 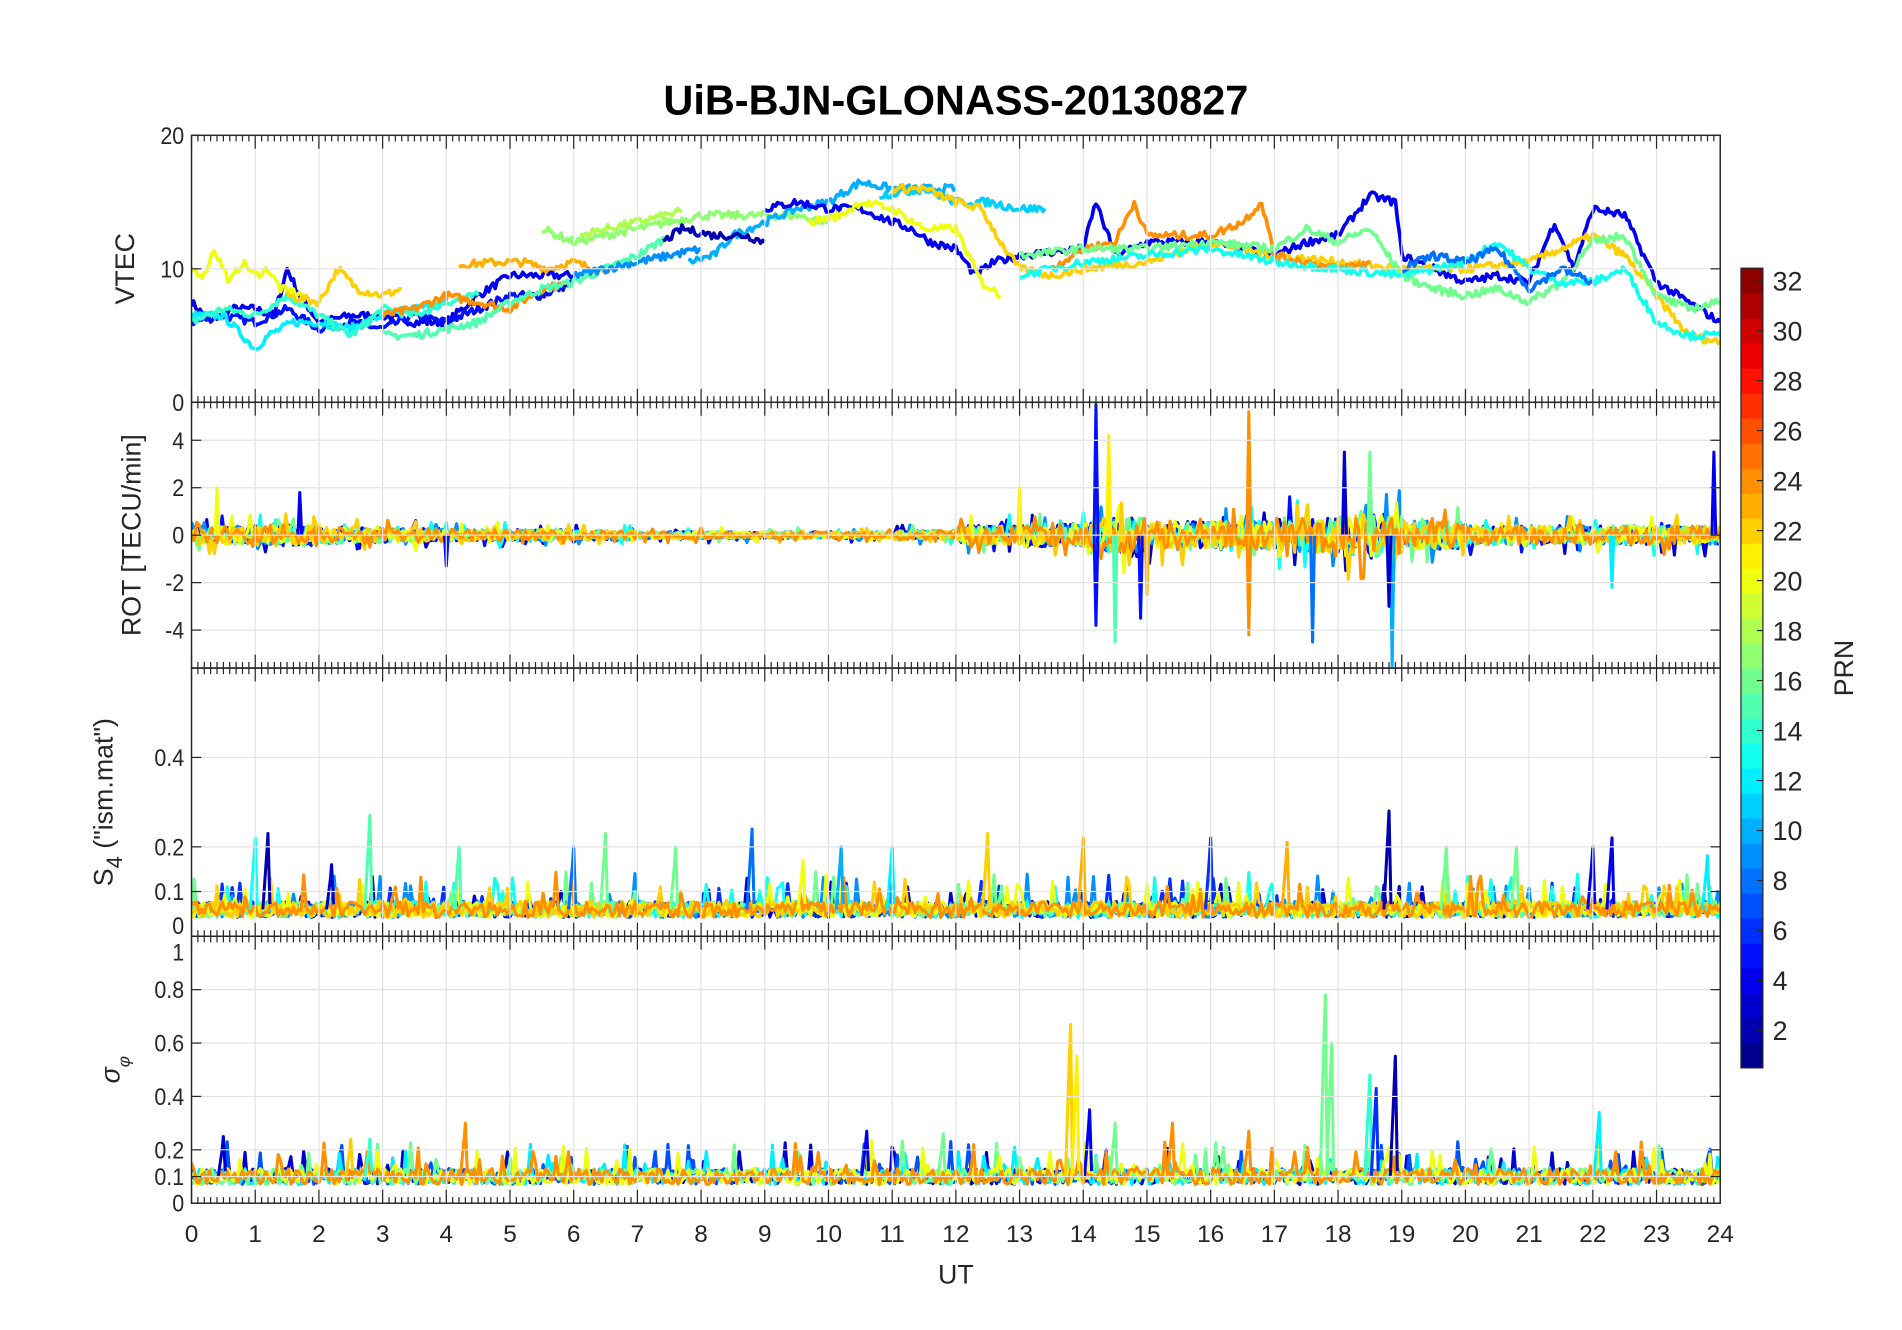 What do you see at coordinates (174, 583) in the screenshot?
I see `rot-y-tick-label: -2` at bounding box center [174, 583].